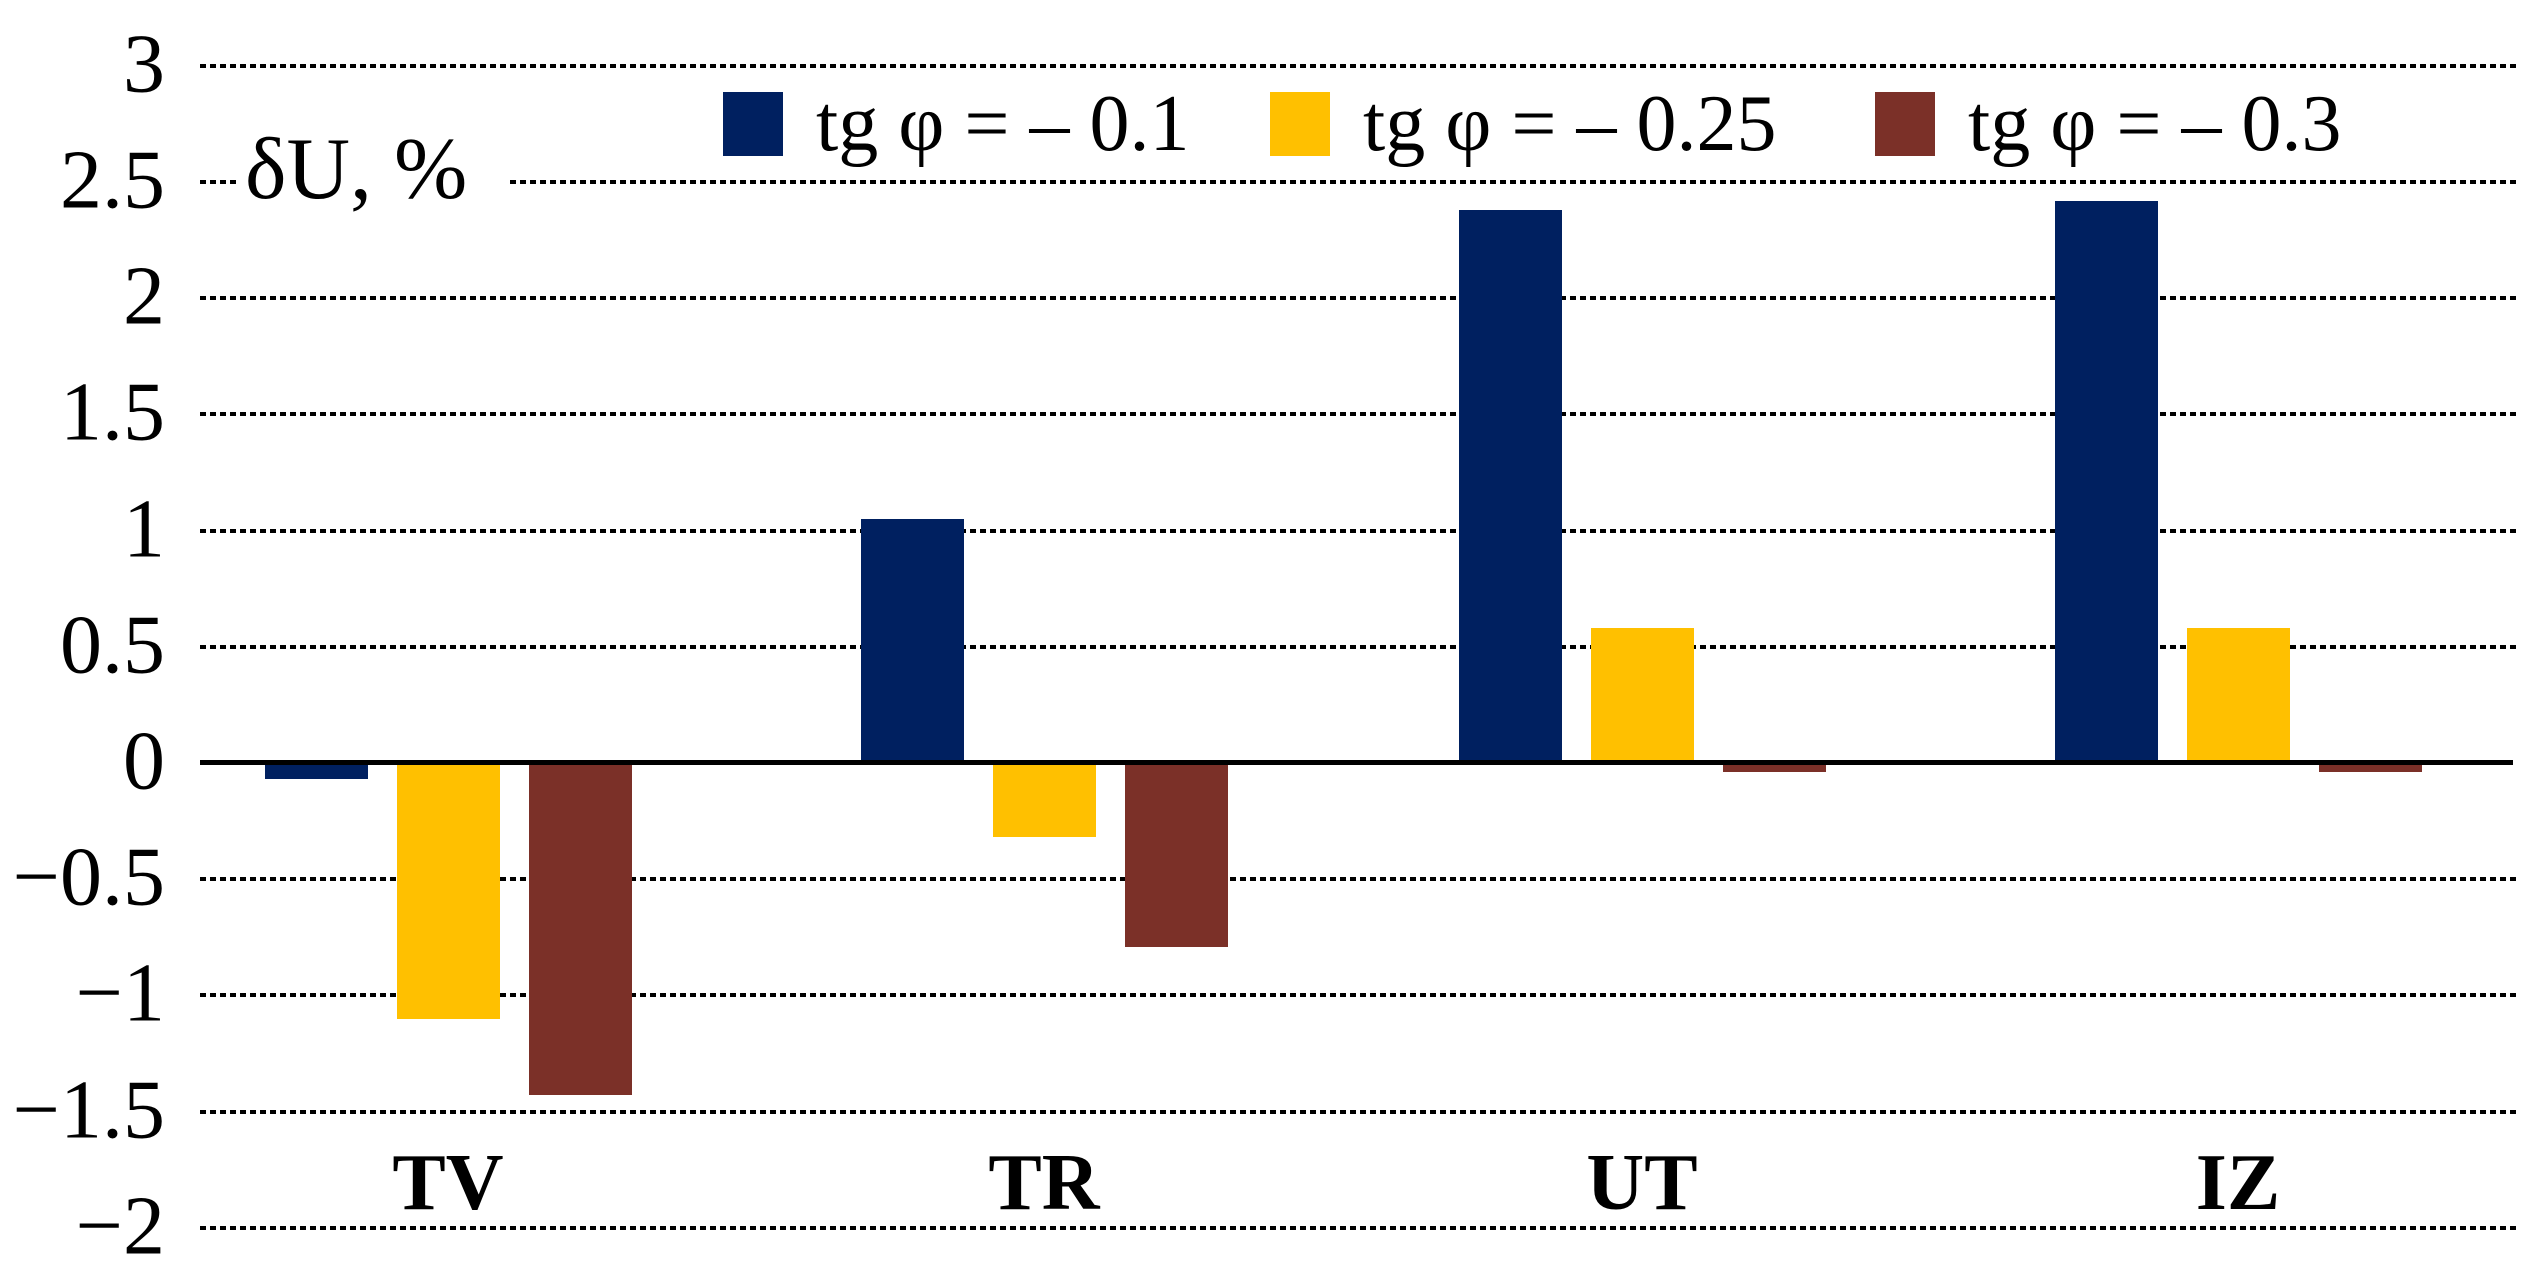  I want to click on bar-ut-series0, so click(1510, 486).